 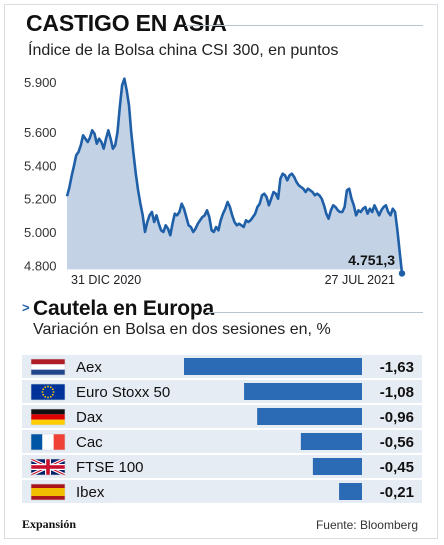 What do you see at coordinates (40, 82) in the screenshot?
I see `y-tick-label: 5.900` at bounding box center [40, 82].